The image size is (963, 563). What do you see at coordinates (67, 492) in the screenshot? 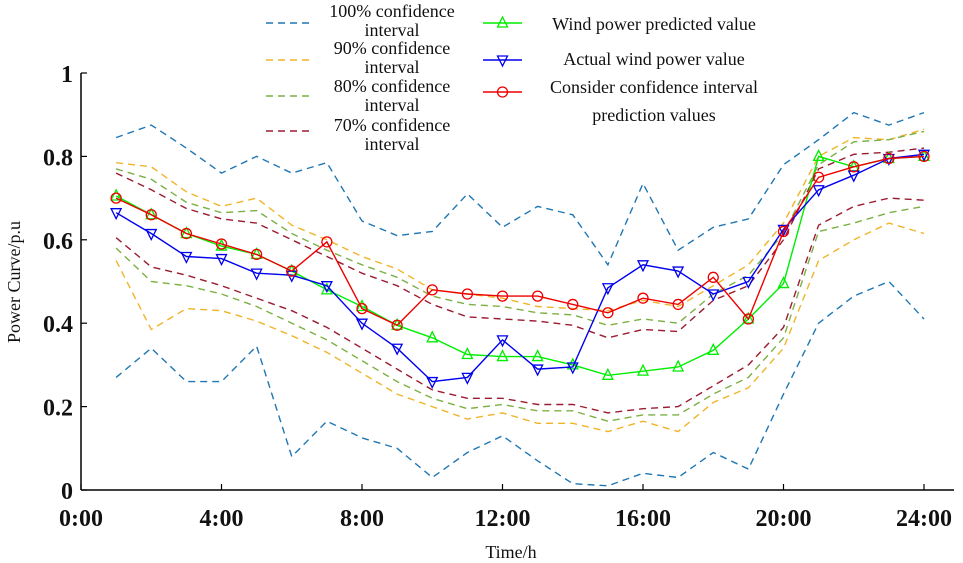
I see `y-tick-label: 0` at bounding box center [67, 492].